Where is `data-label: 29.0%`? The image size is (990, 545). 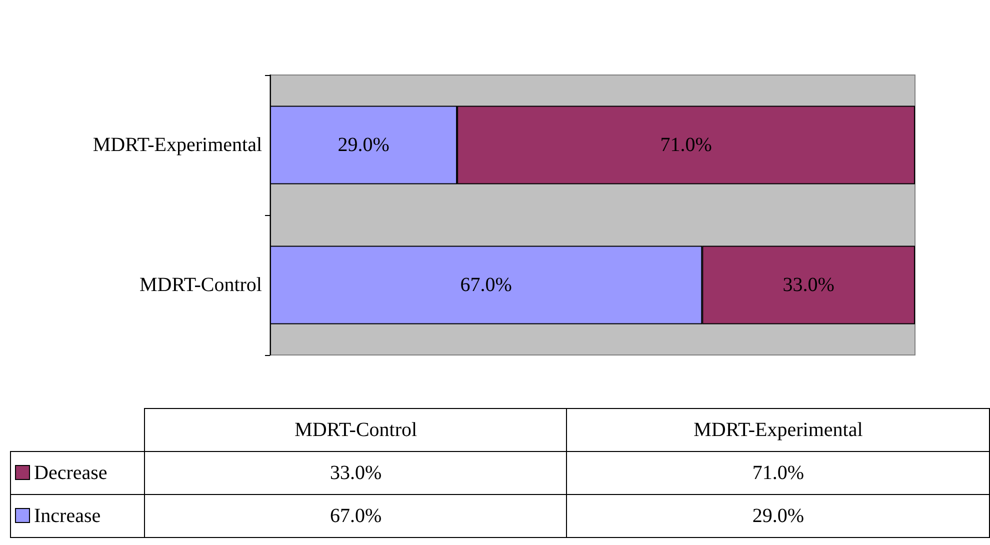
data-label: 29.0% is located at coordinates (364, 145).